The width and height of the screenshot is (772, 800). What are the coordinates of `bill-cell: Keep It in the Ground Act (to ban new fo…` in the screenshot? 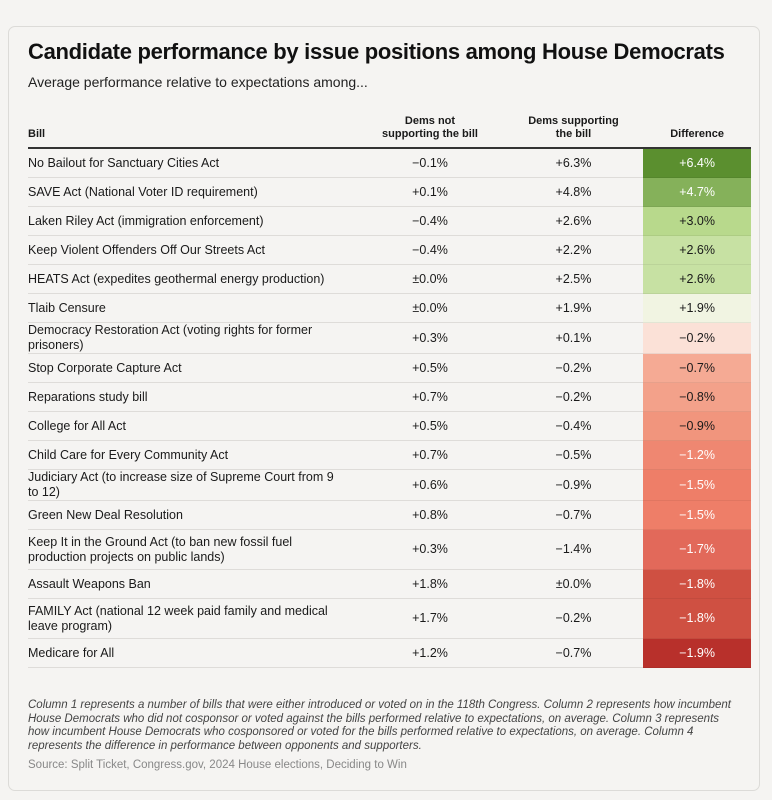 It's located at (192, 549).